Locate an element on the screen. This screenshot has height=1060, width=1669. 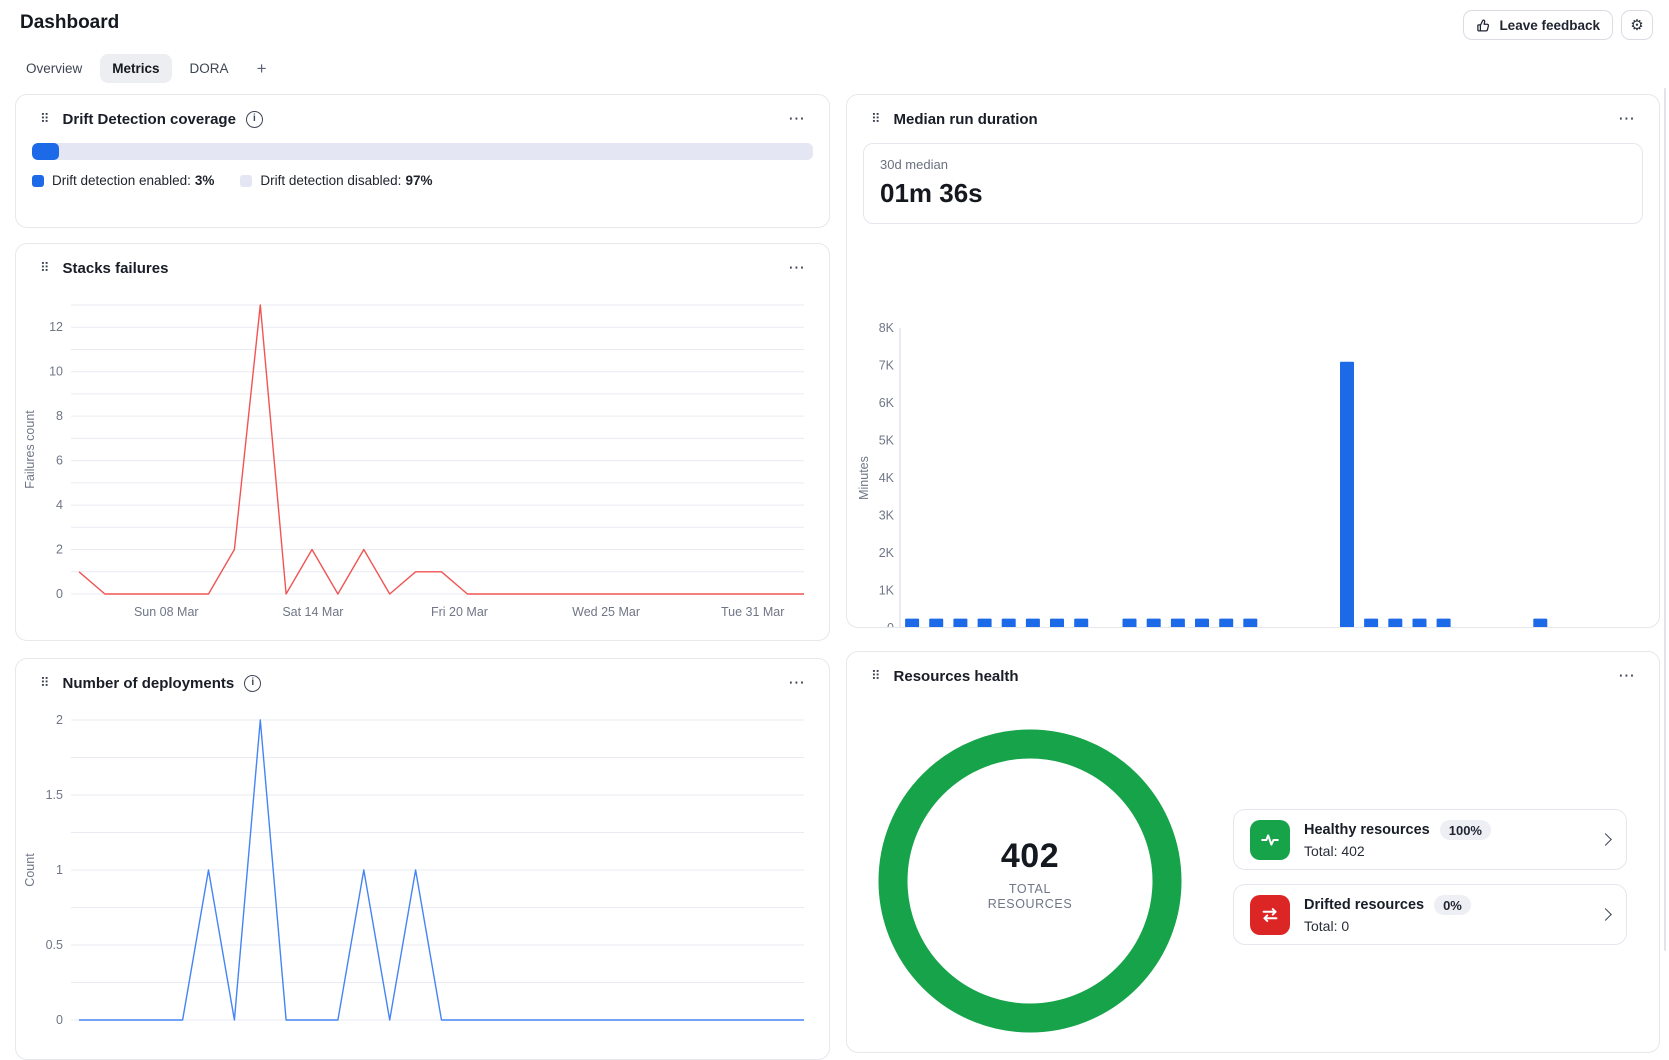
tab-metrics: Metrics is located at coordinates (136, 68).